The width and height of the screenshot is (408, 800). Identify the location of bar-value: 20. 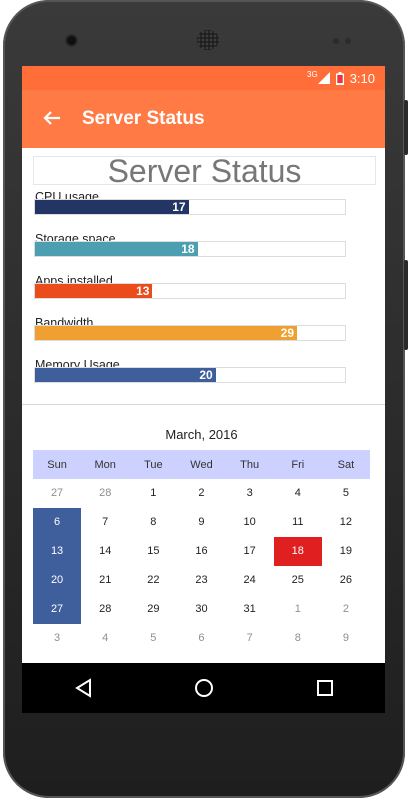
(206, 375).